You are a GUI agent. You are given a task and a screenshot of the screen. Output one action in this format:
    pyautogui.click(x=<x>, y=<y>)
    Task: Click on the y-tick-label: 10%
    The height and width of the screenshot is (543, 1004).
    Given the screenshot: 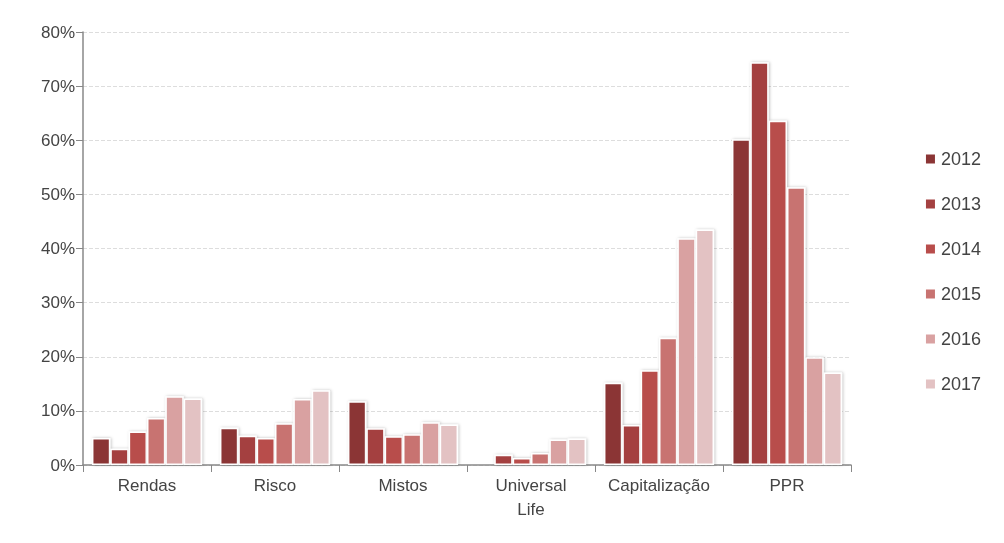 What is the action you would take?
    pyautogui.click(x=57, y=411)
    